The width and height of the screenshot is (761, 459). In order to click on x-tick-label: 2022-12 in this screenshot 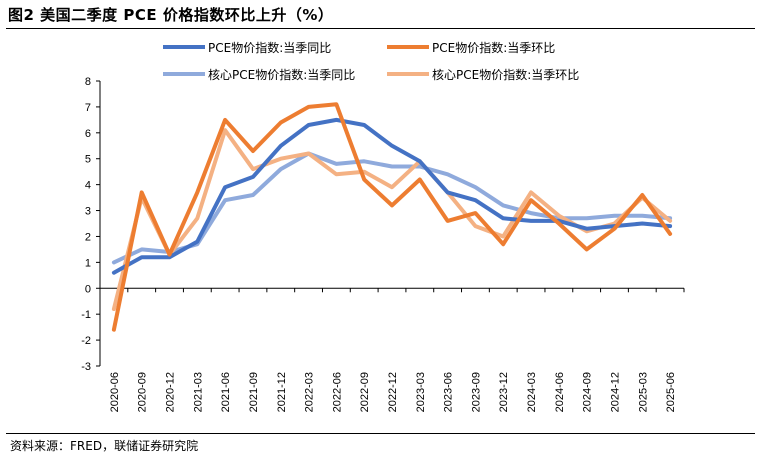, I will do `click(393, 392)`.